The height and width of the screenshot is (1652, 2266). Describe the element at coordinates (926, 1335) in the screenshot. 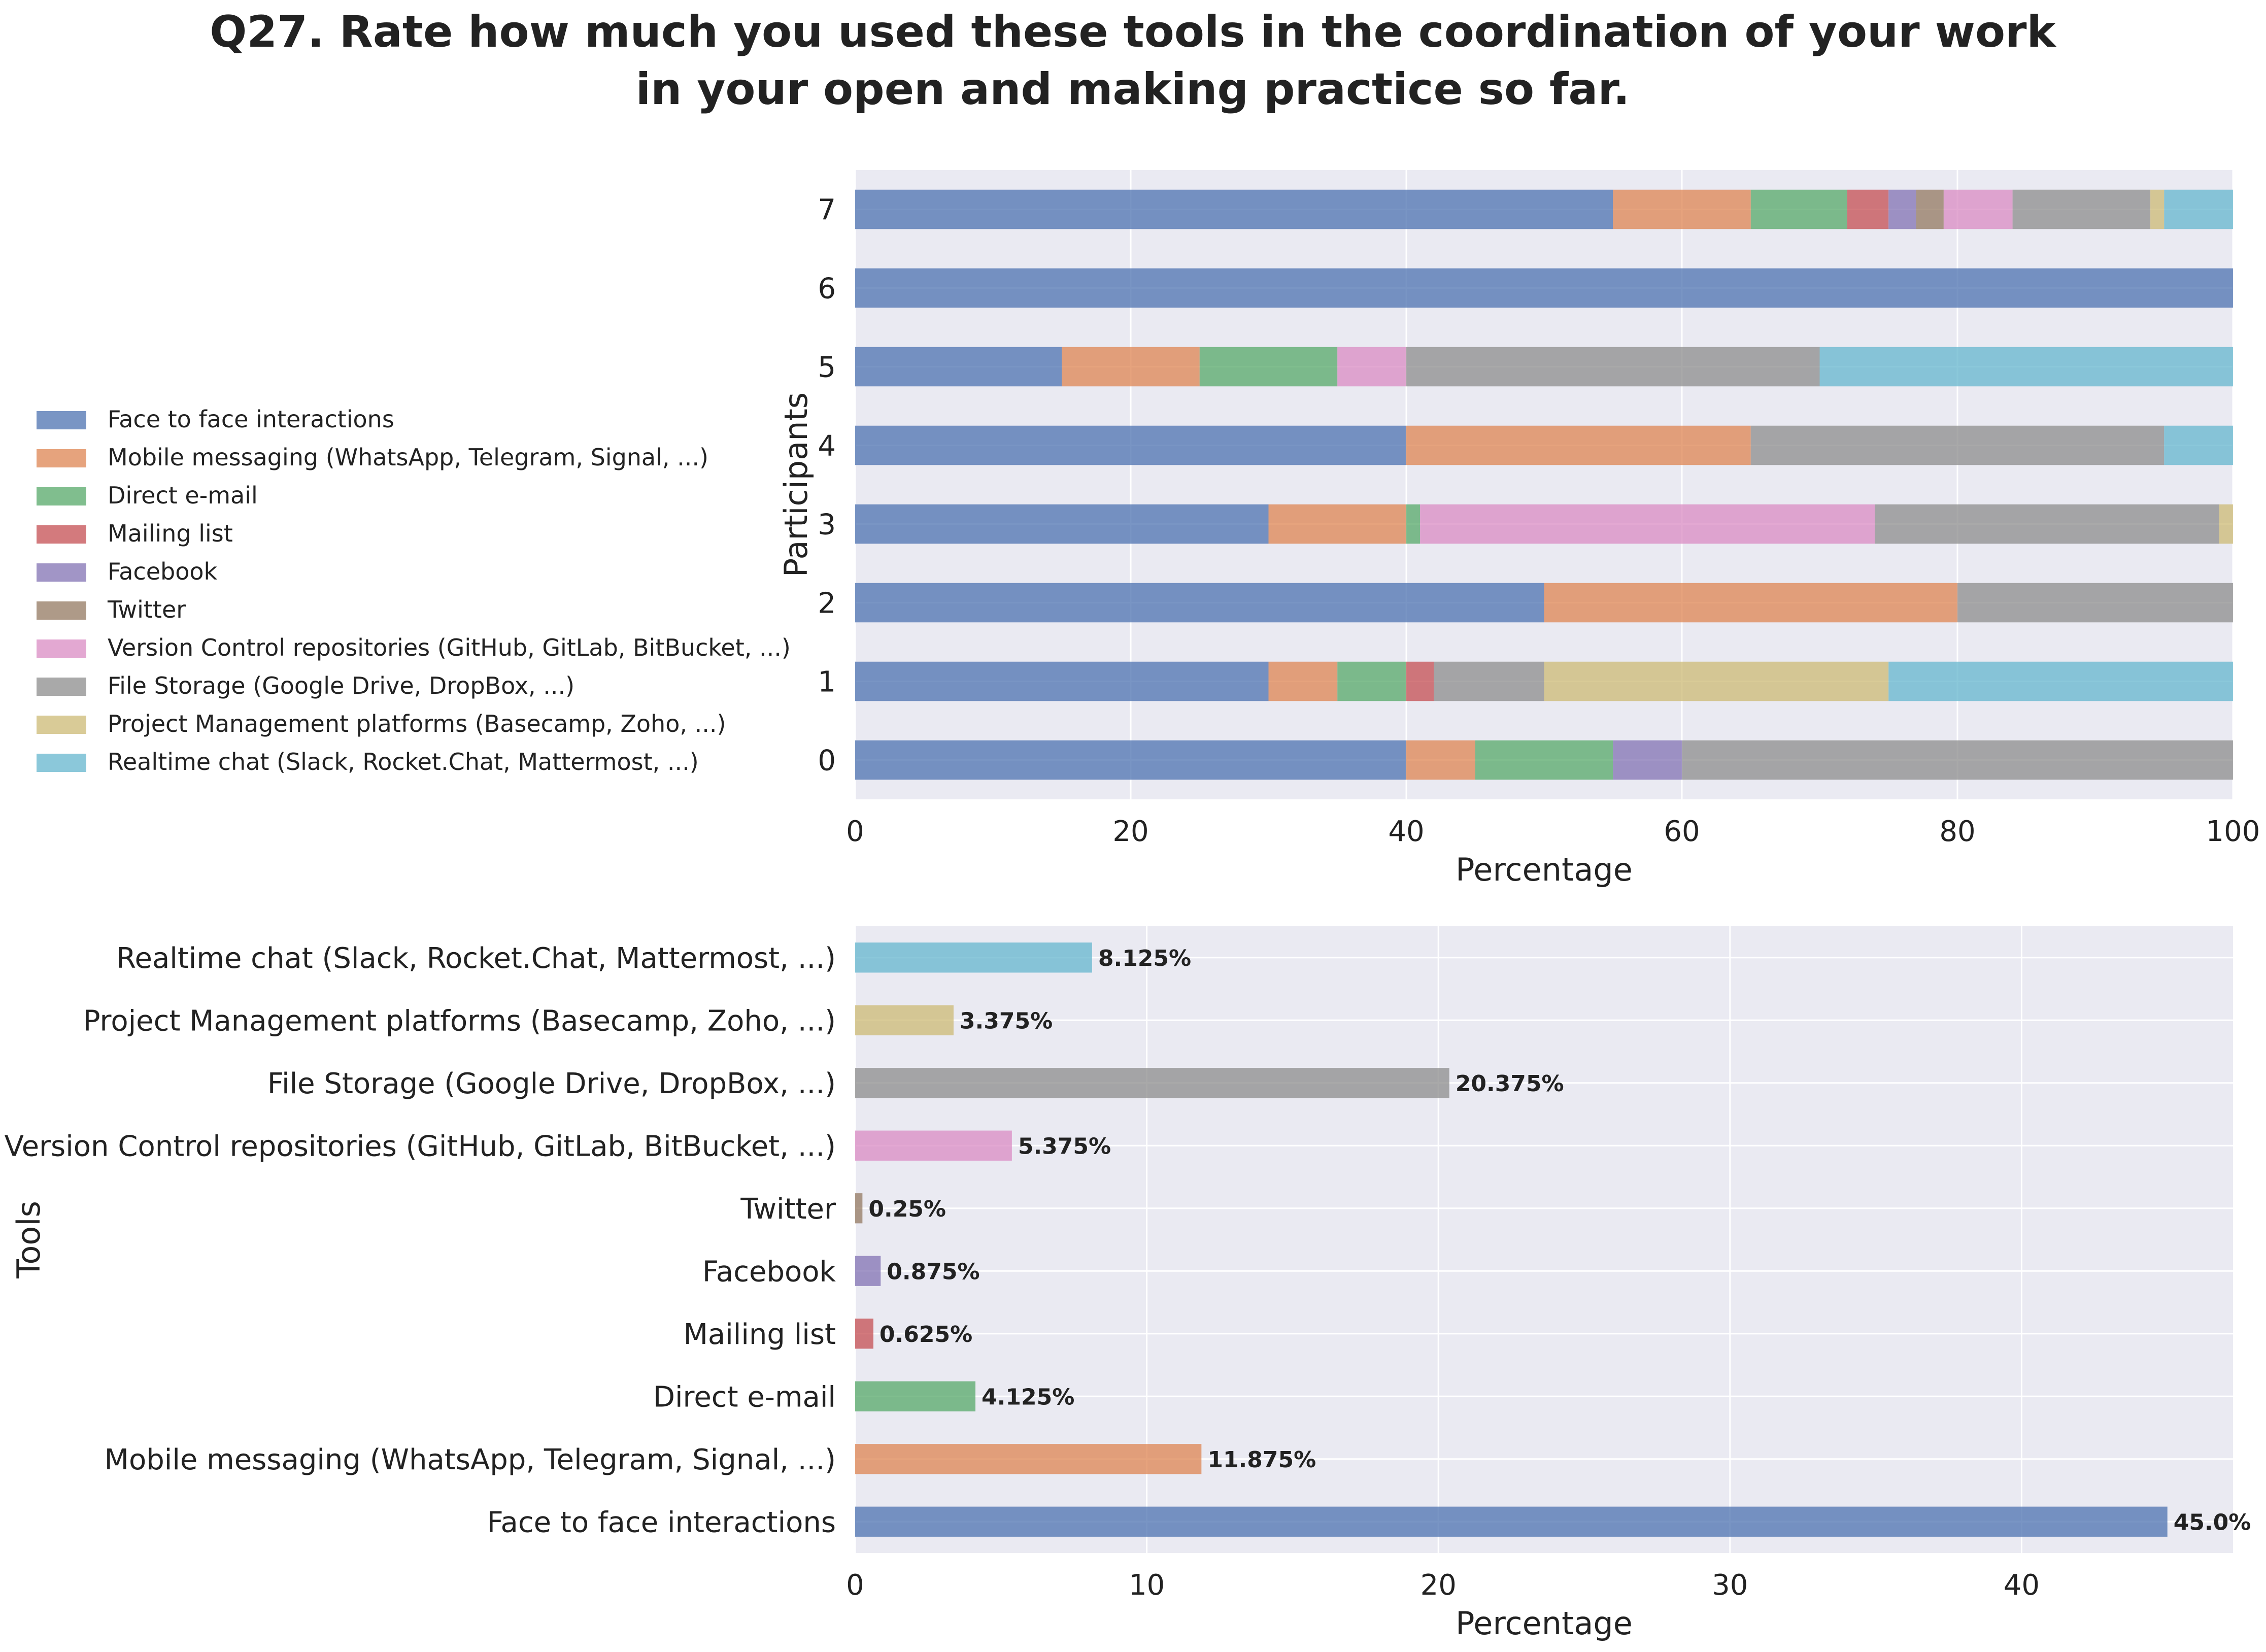

I see `bottom-bar-data-label: 0.625%` at that location.